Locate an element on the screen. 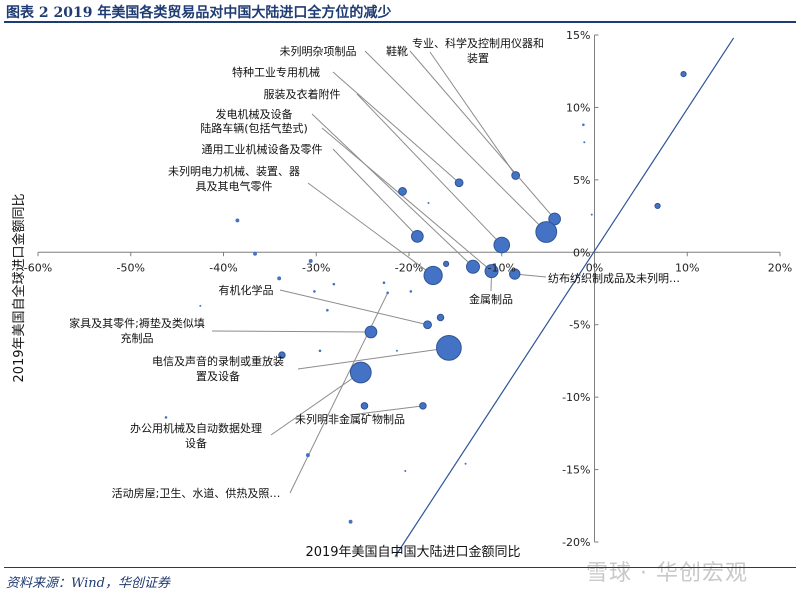 This screenshot has width=800, height=596. x-axis-title: 2019年美国自中国大陆进口金额同比 is located at coordinates (412, 552).